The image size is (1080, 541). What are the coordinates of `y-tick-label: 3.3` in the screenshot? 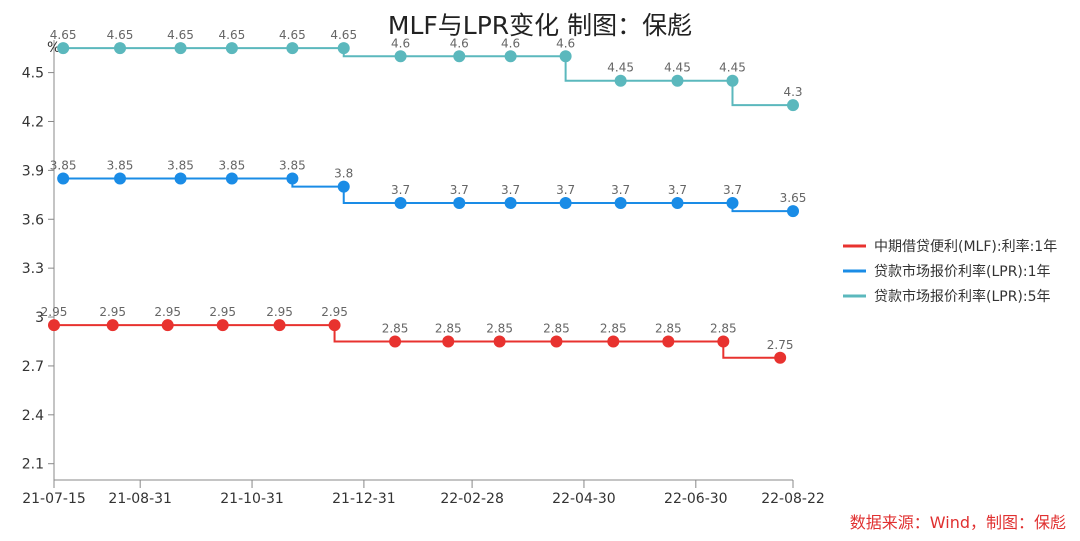 It's located at (33, 269).